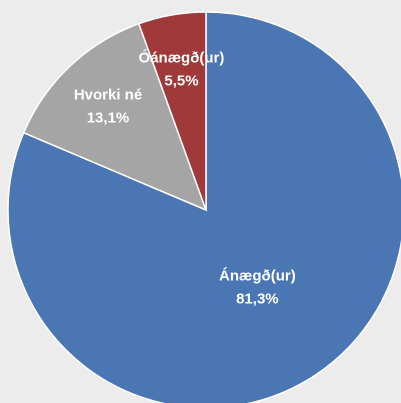 This screenshot has width=401, height=403. Describe the element at coordinates (172, 111) in the screenshot. I see `pie-slice` at that location.